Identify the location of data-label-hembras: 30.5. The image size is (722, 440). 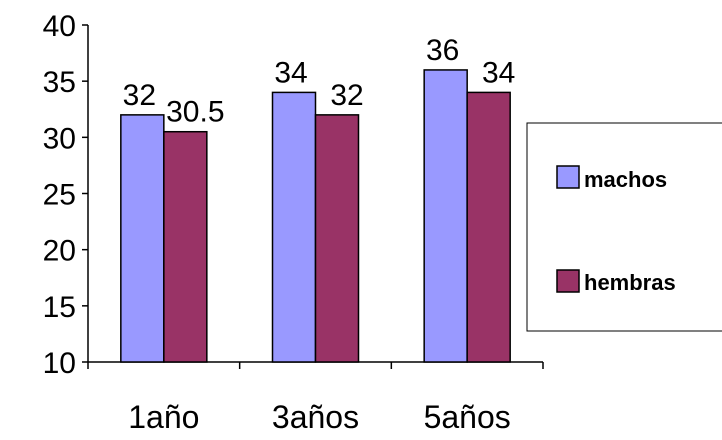
(195, 112).